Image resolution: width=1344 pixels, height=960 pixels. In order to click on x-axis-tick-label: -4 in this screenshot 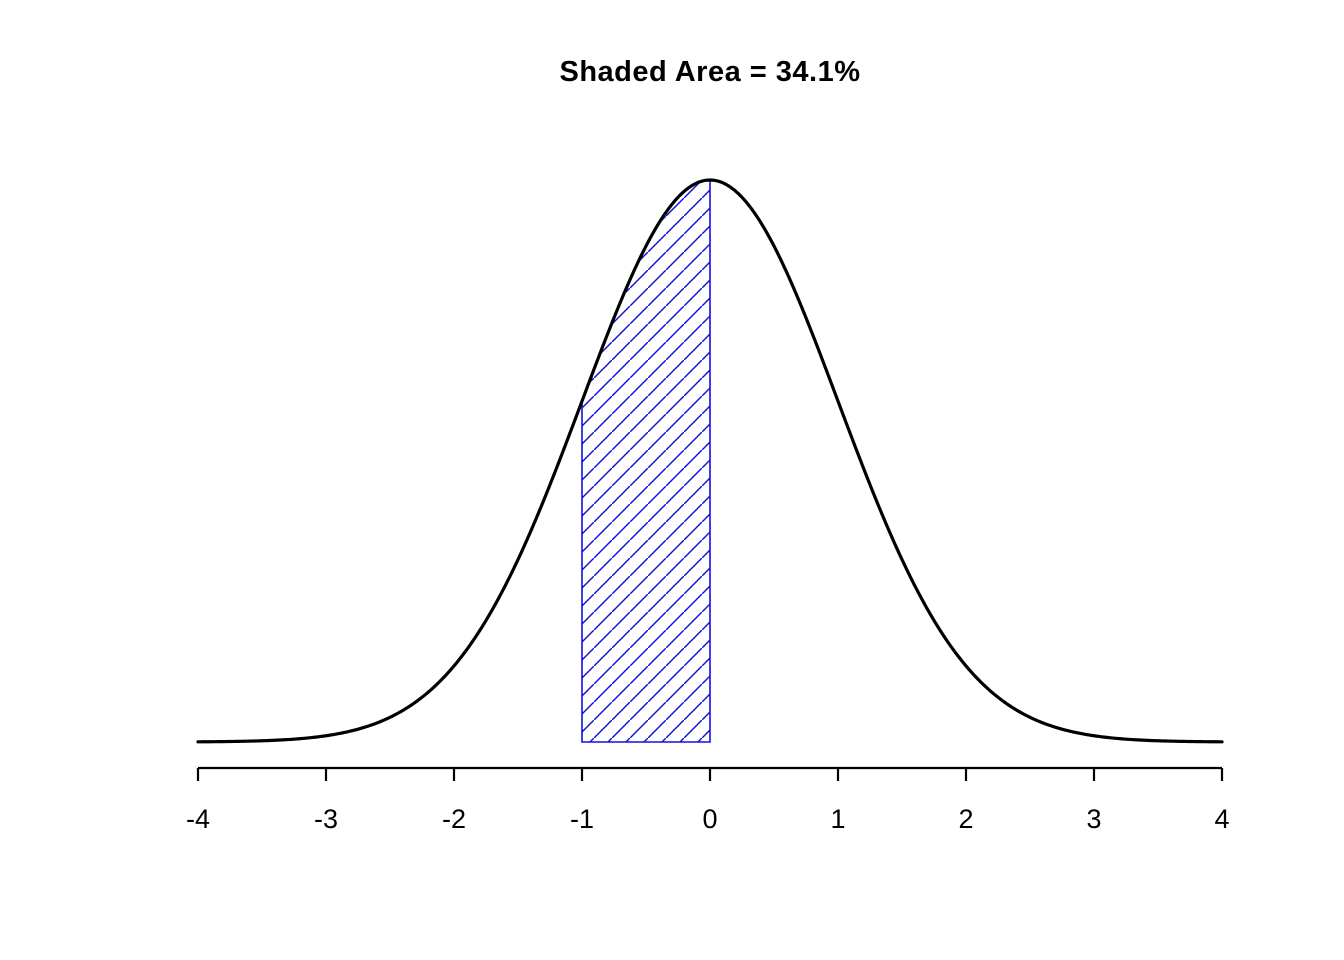, I will do `click(198, 819)`.